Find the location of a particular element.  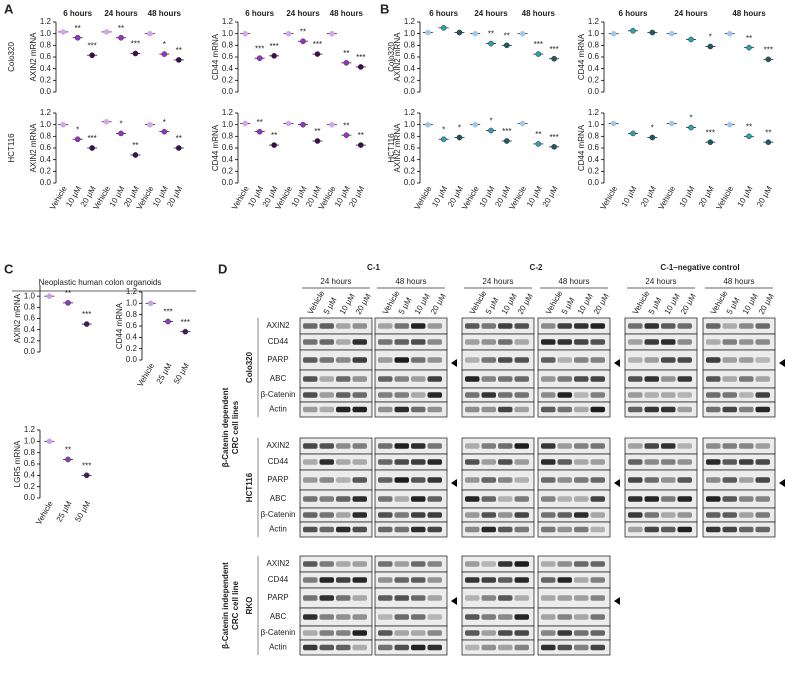

protein-label: Actin is located at coordinates (278, 647).